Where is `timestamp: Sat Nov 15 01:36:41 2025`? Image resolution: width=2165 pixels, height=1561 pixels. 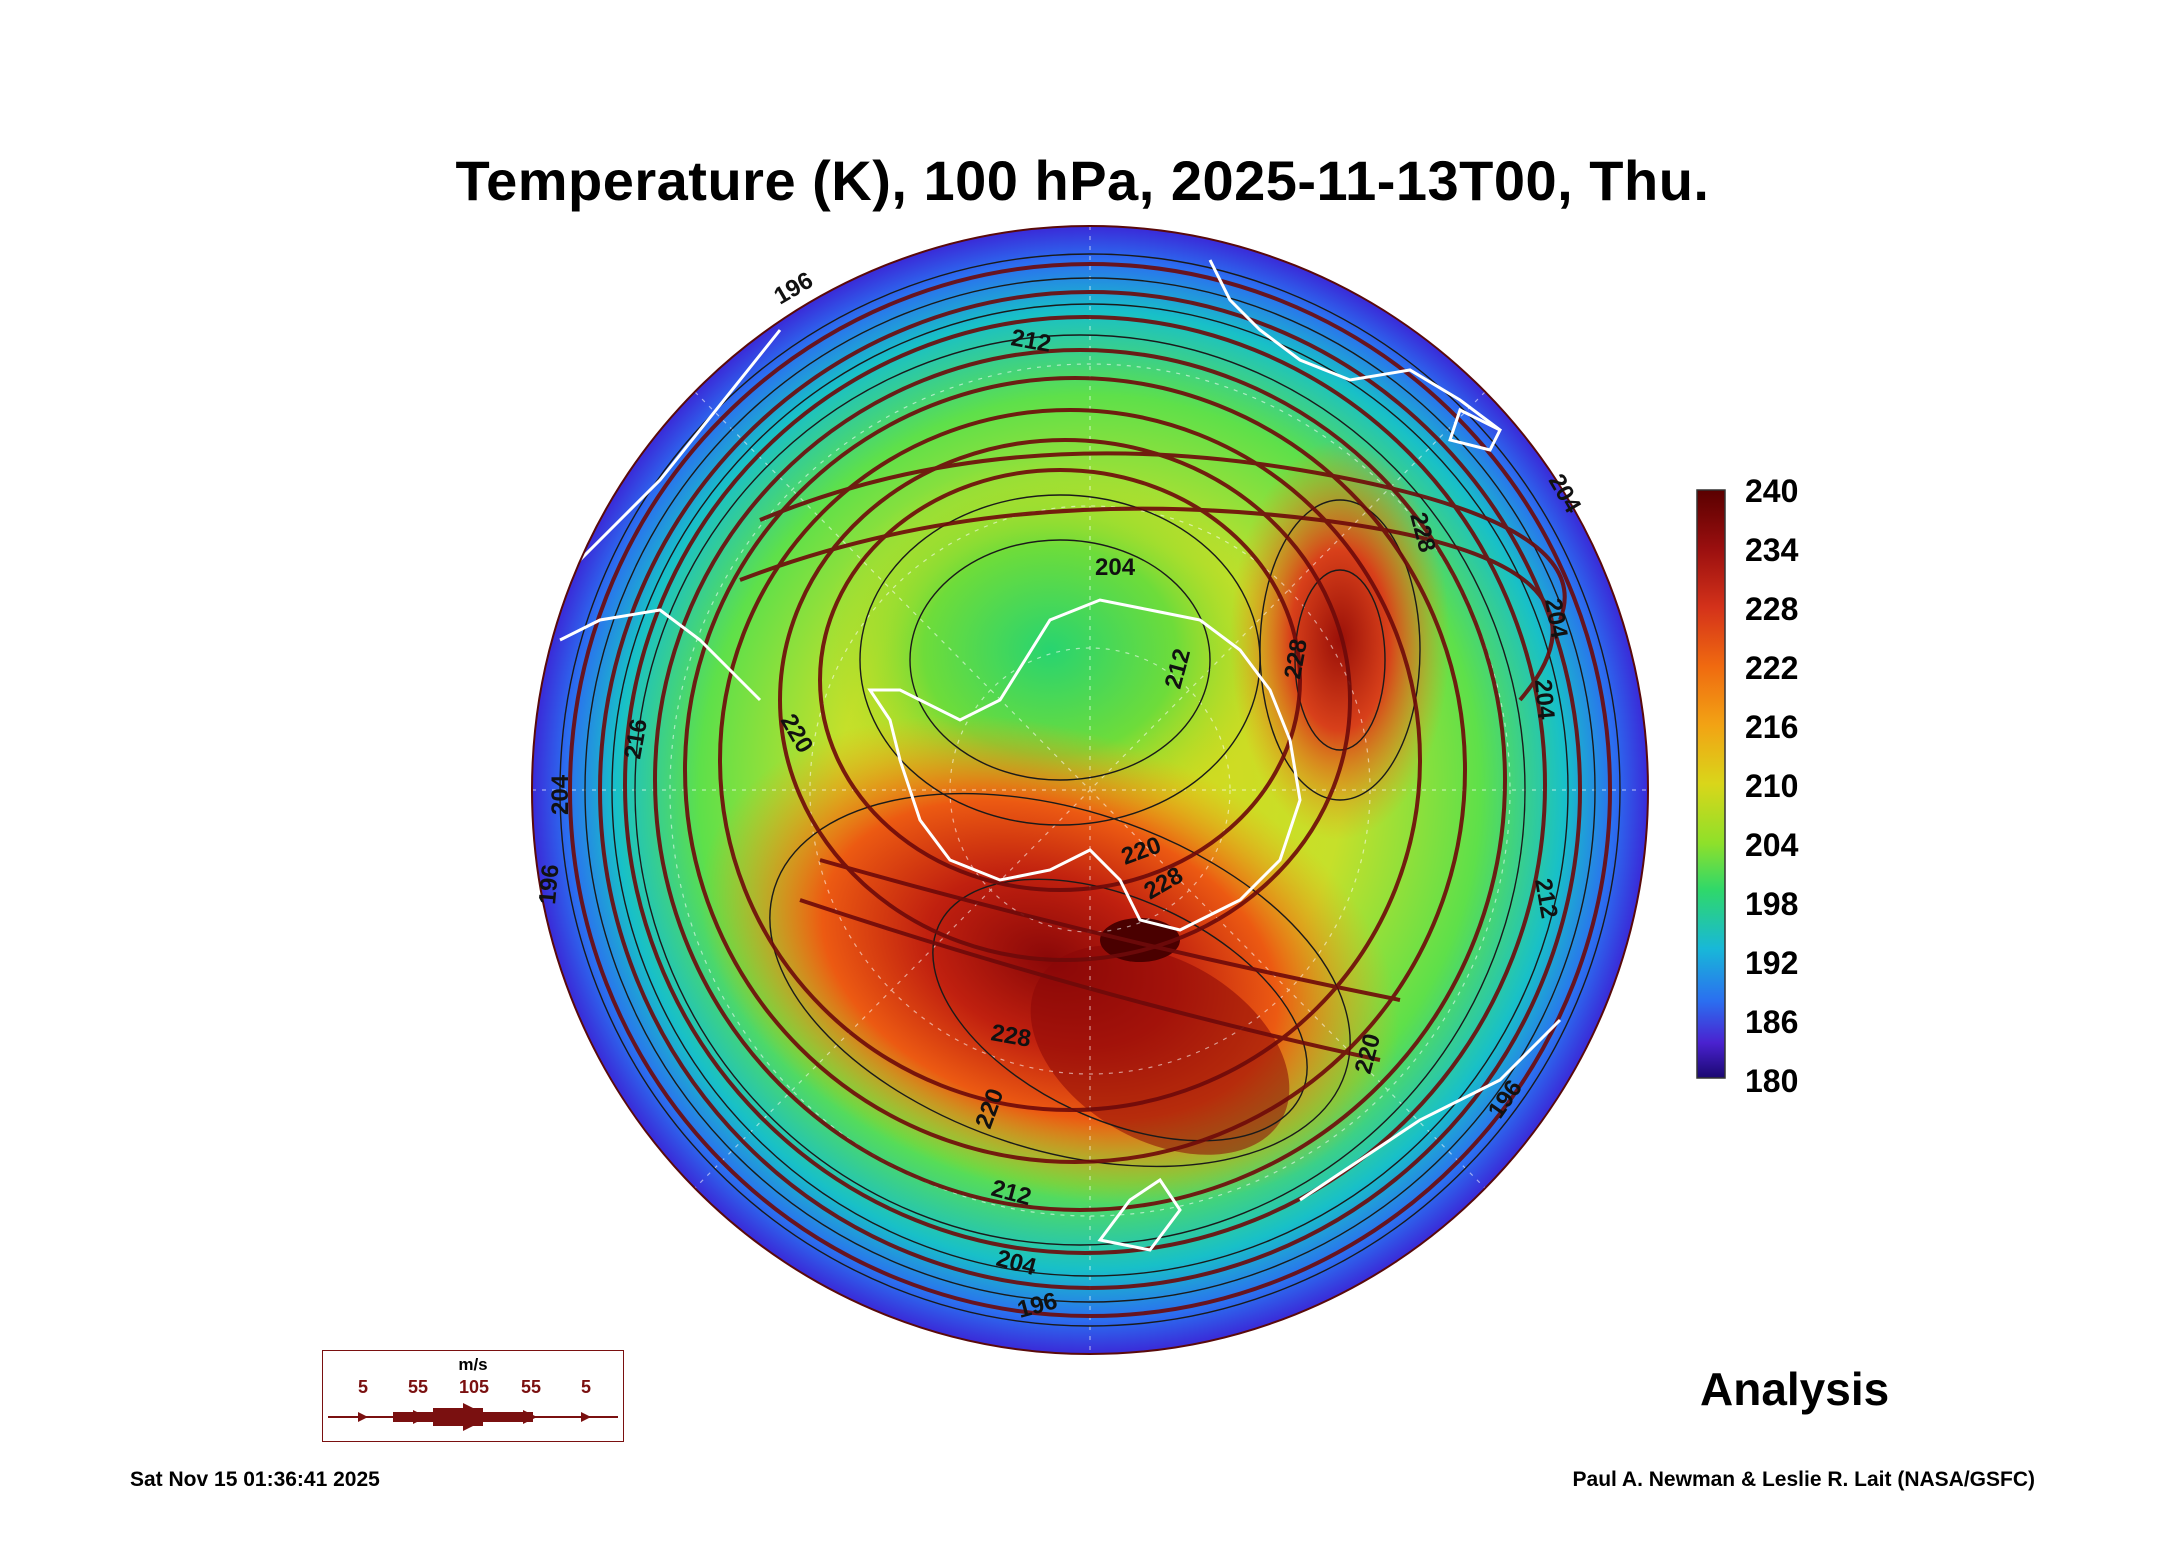 timestamp: Sat Nov 15 01:36:41 2025 is located at coordinates (255, 1479).